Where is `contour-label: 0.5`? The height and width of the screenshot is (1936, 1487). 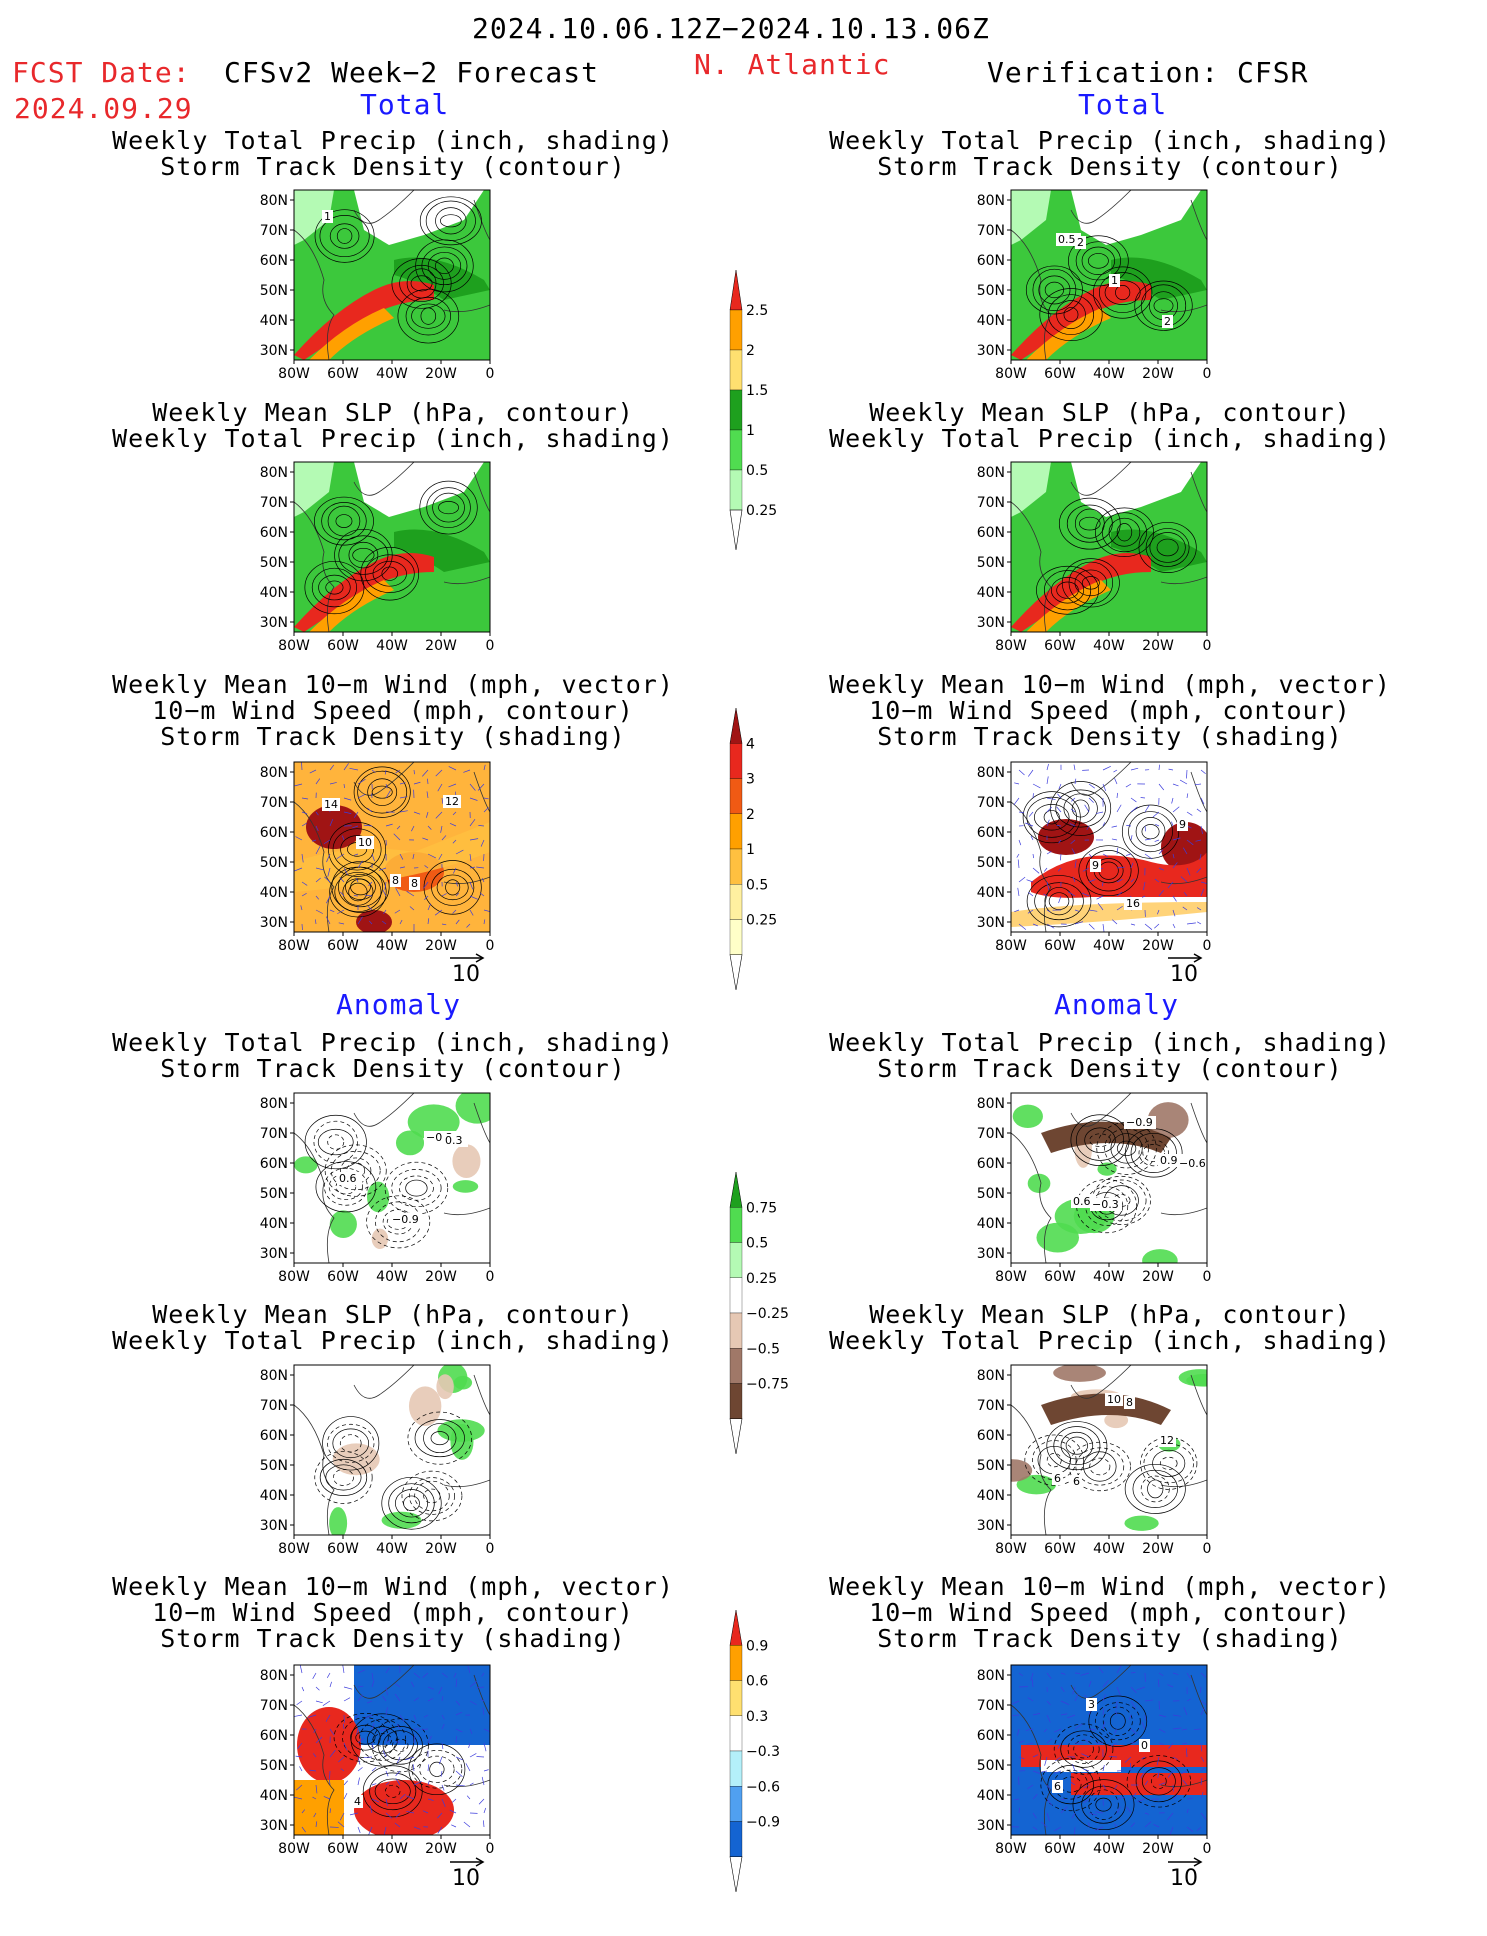 contour-label: 0.5 is located at coordinates (1067, 239).